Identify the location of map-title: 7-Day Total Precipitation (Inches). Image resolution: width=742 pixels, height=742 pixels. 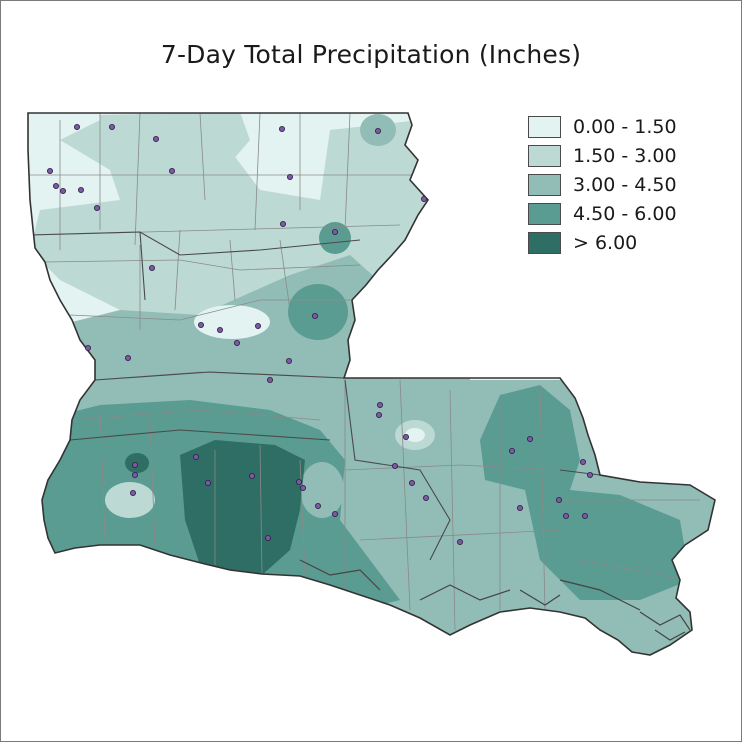
(371, 54).